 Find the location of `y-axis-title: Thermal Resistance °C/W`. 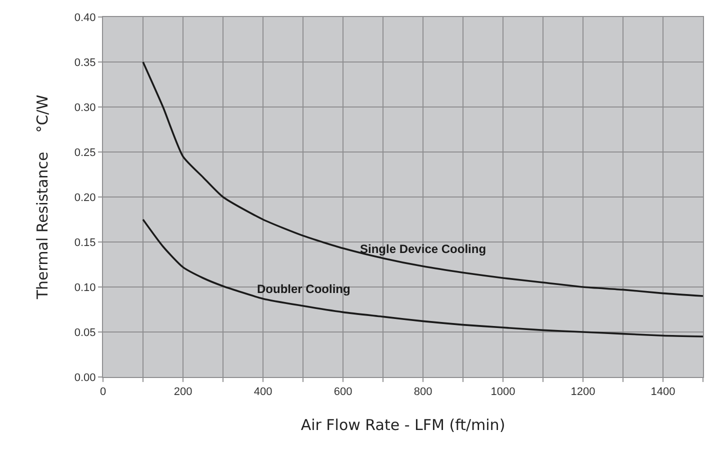

y-axis-title: Thermal Resistance °C/W is located at coordinates (43, 197).